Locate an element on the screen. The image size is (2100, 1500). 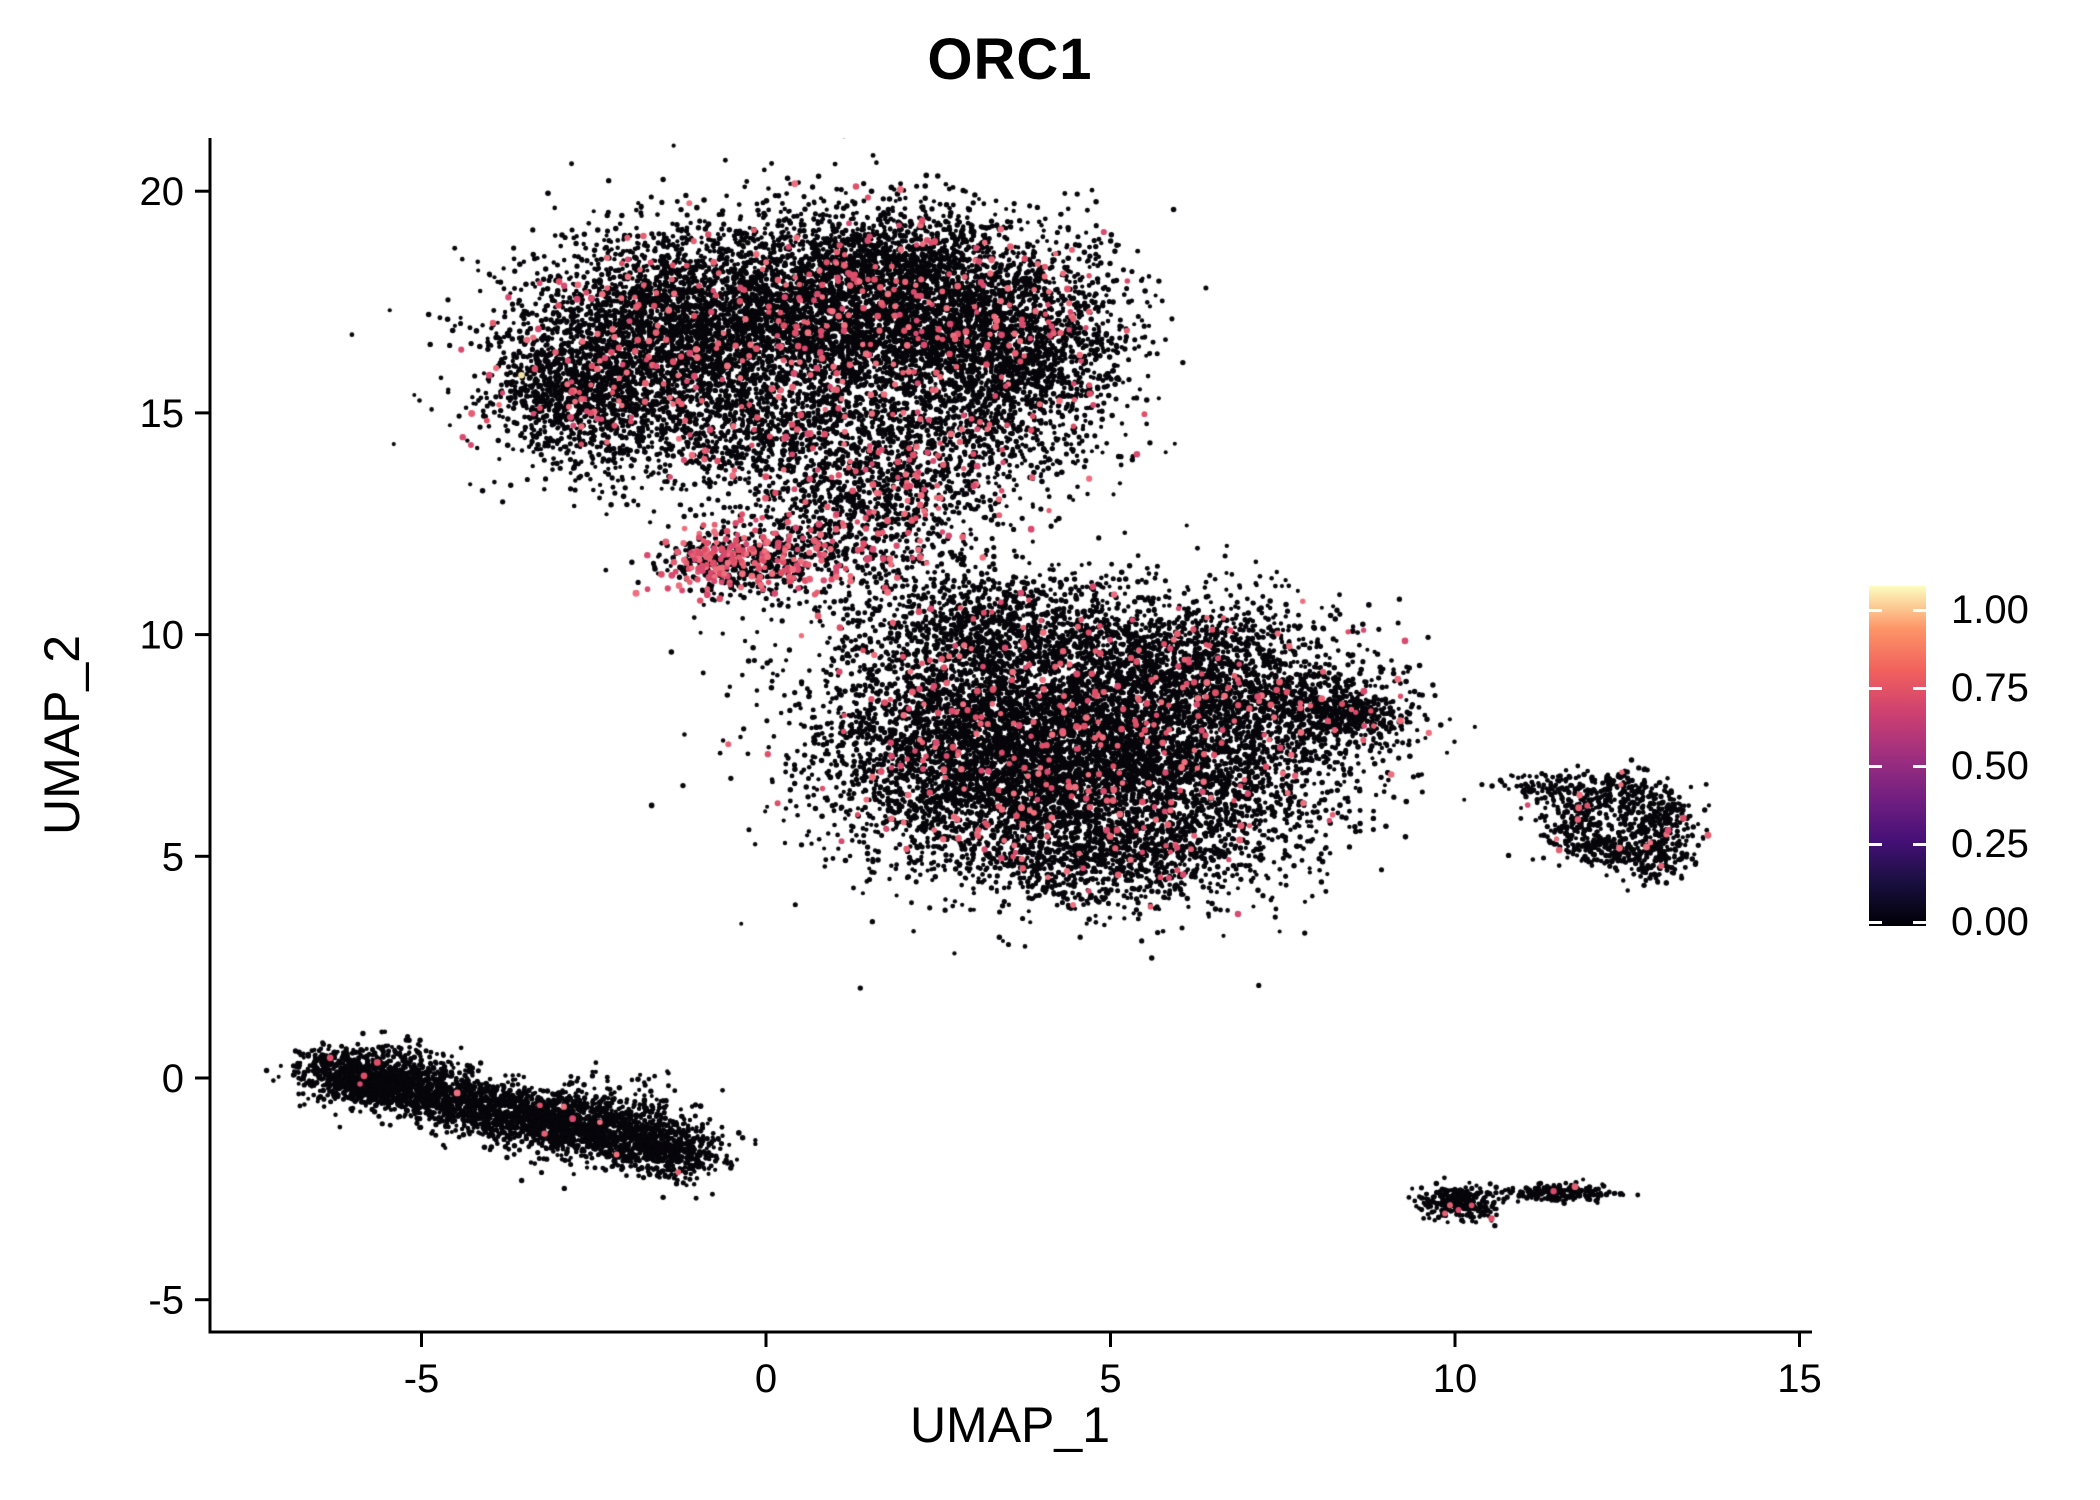
colorbar-tick-label: 0.75 is located at coordinates (1990, 688).